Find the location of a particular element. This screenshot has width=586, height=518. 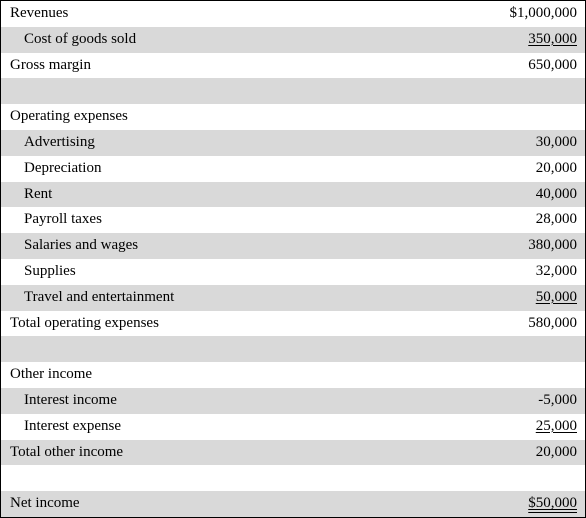

row-interest-income: Interest income -5,000 is located at coordinates (293, 400).